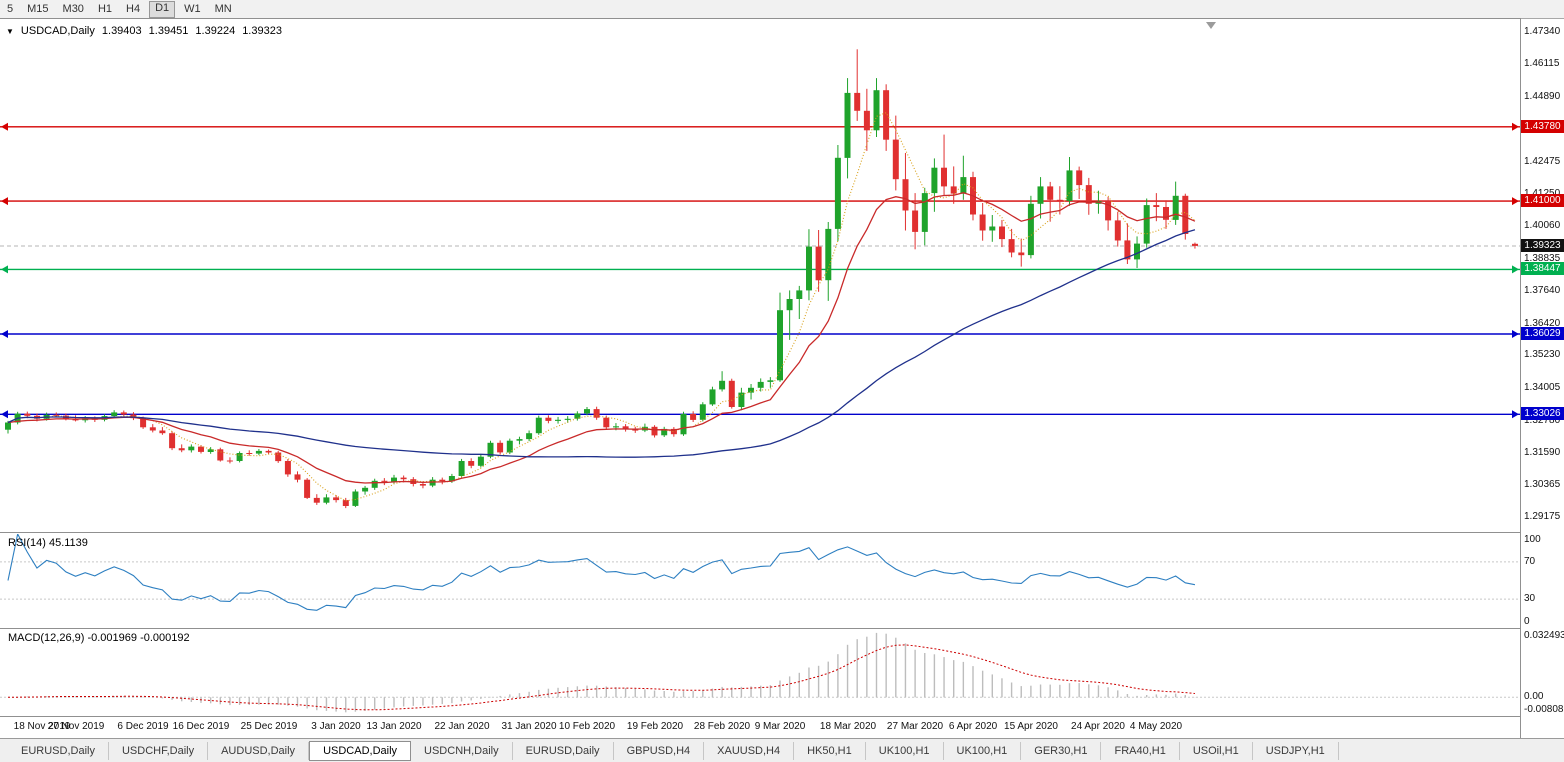 The width and height of the screenshot is (1564, 762). I want to click on price-axis-tick: 1.34005, so click(1542, 387).